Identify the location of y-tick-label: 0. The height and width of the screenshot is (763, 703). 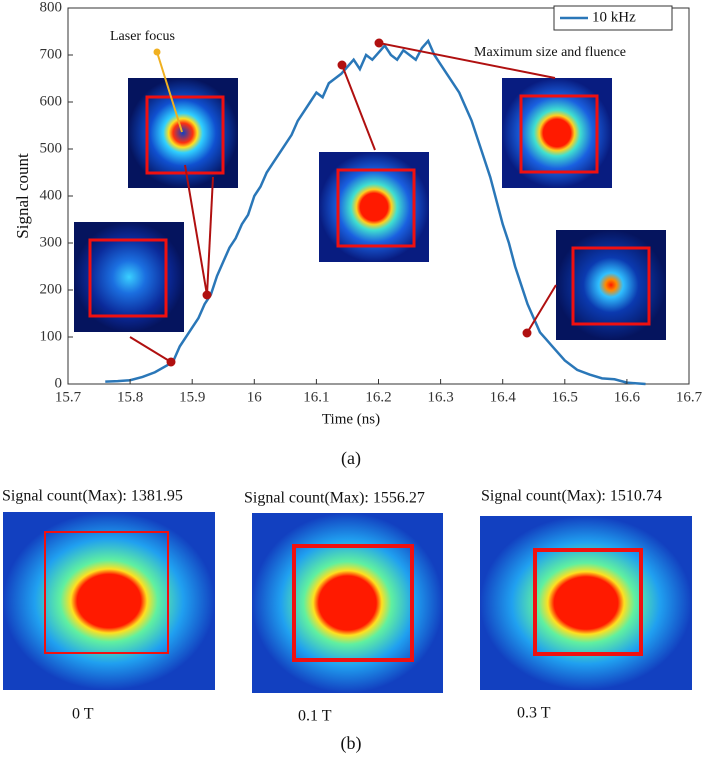
(59, 383).